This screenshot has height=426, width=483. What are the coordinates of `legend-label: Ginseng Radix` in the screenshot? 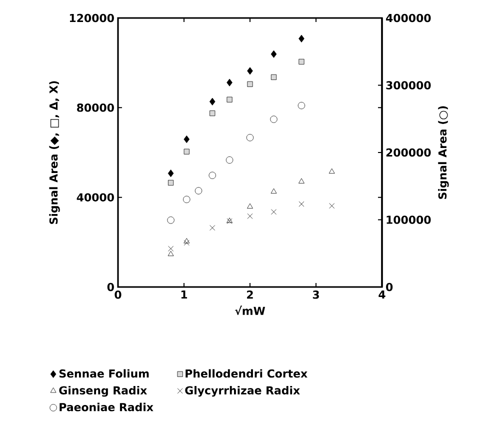 It's located at (103, 391).